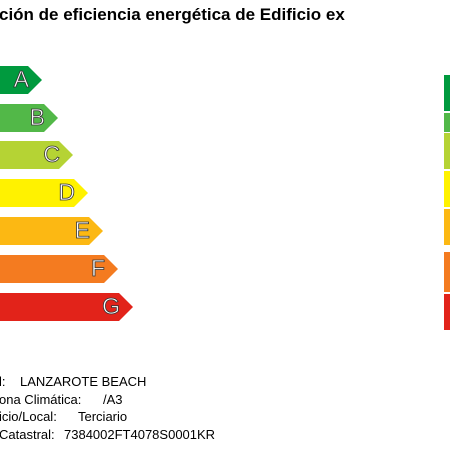  What do you see at coordinates (102, 416) in the screenshot?
I see `info-value: Terciario` at bounding box center [102, 416].